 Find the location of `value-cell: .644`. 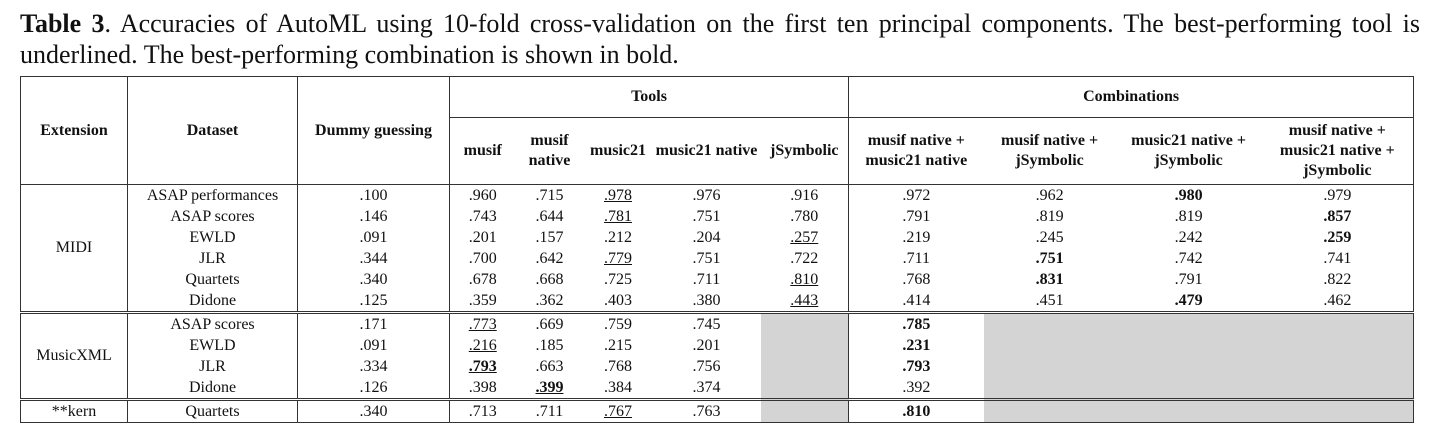

value-cell: .644 is located at coordinates (549, 216).